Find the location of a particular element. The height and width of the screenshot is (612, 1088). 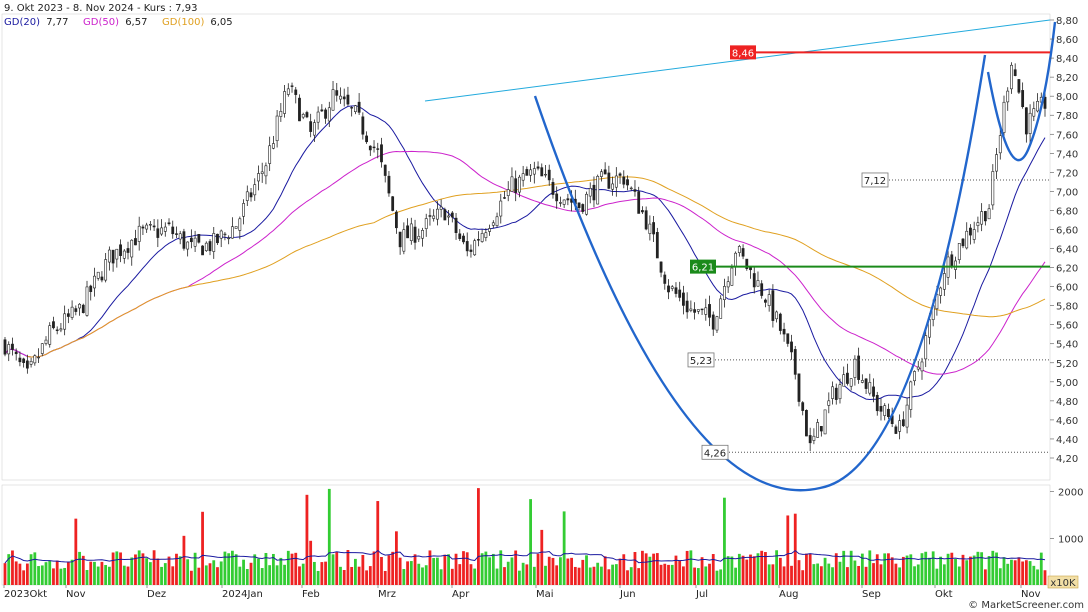

price-tick-label: 8,20 is located at coordinates (1067, 78).